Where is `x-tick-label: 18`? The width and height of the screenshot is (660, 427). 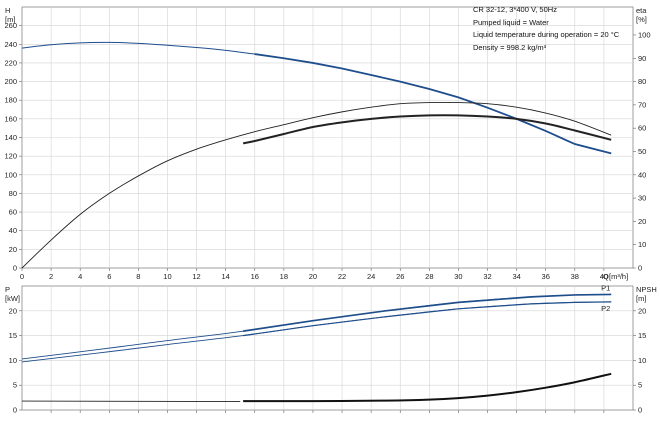
x-tick-label: 18 is located at coordinates (284, 276).